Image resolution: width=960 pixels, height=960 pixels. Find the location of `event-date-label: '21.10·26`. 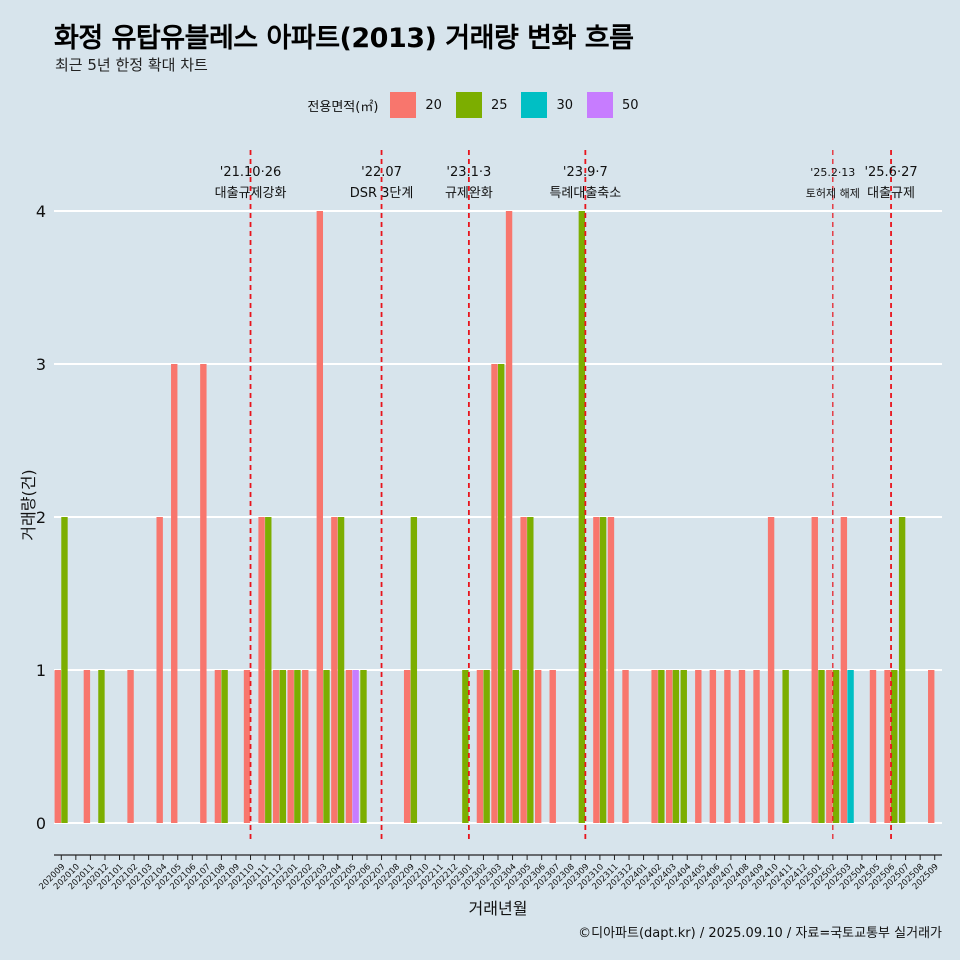

event-date-label: '21.10·26 is located at coordinates (250, 172).